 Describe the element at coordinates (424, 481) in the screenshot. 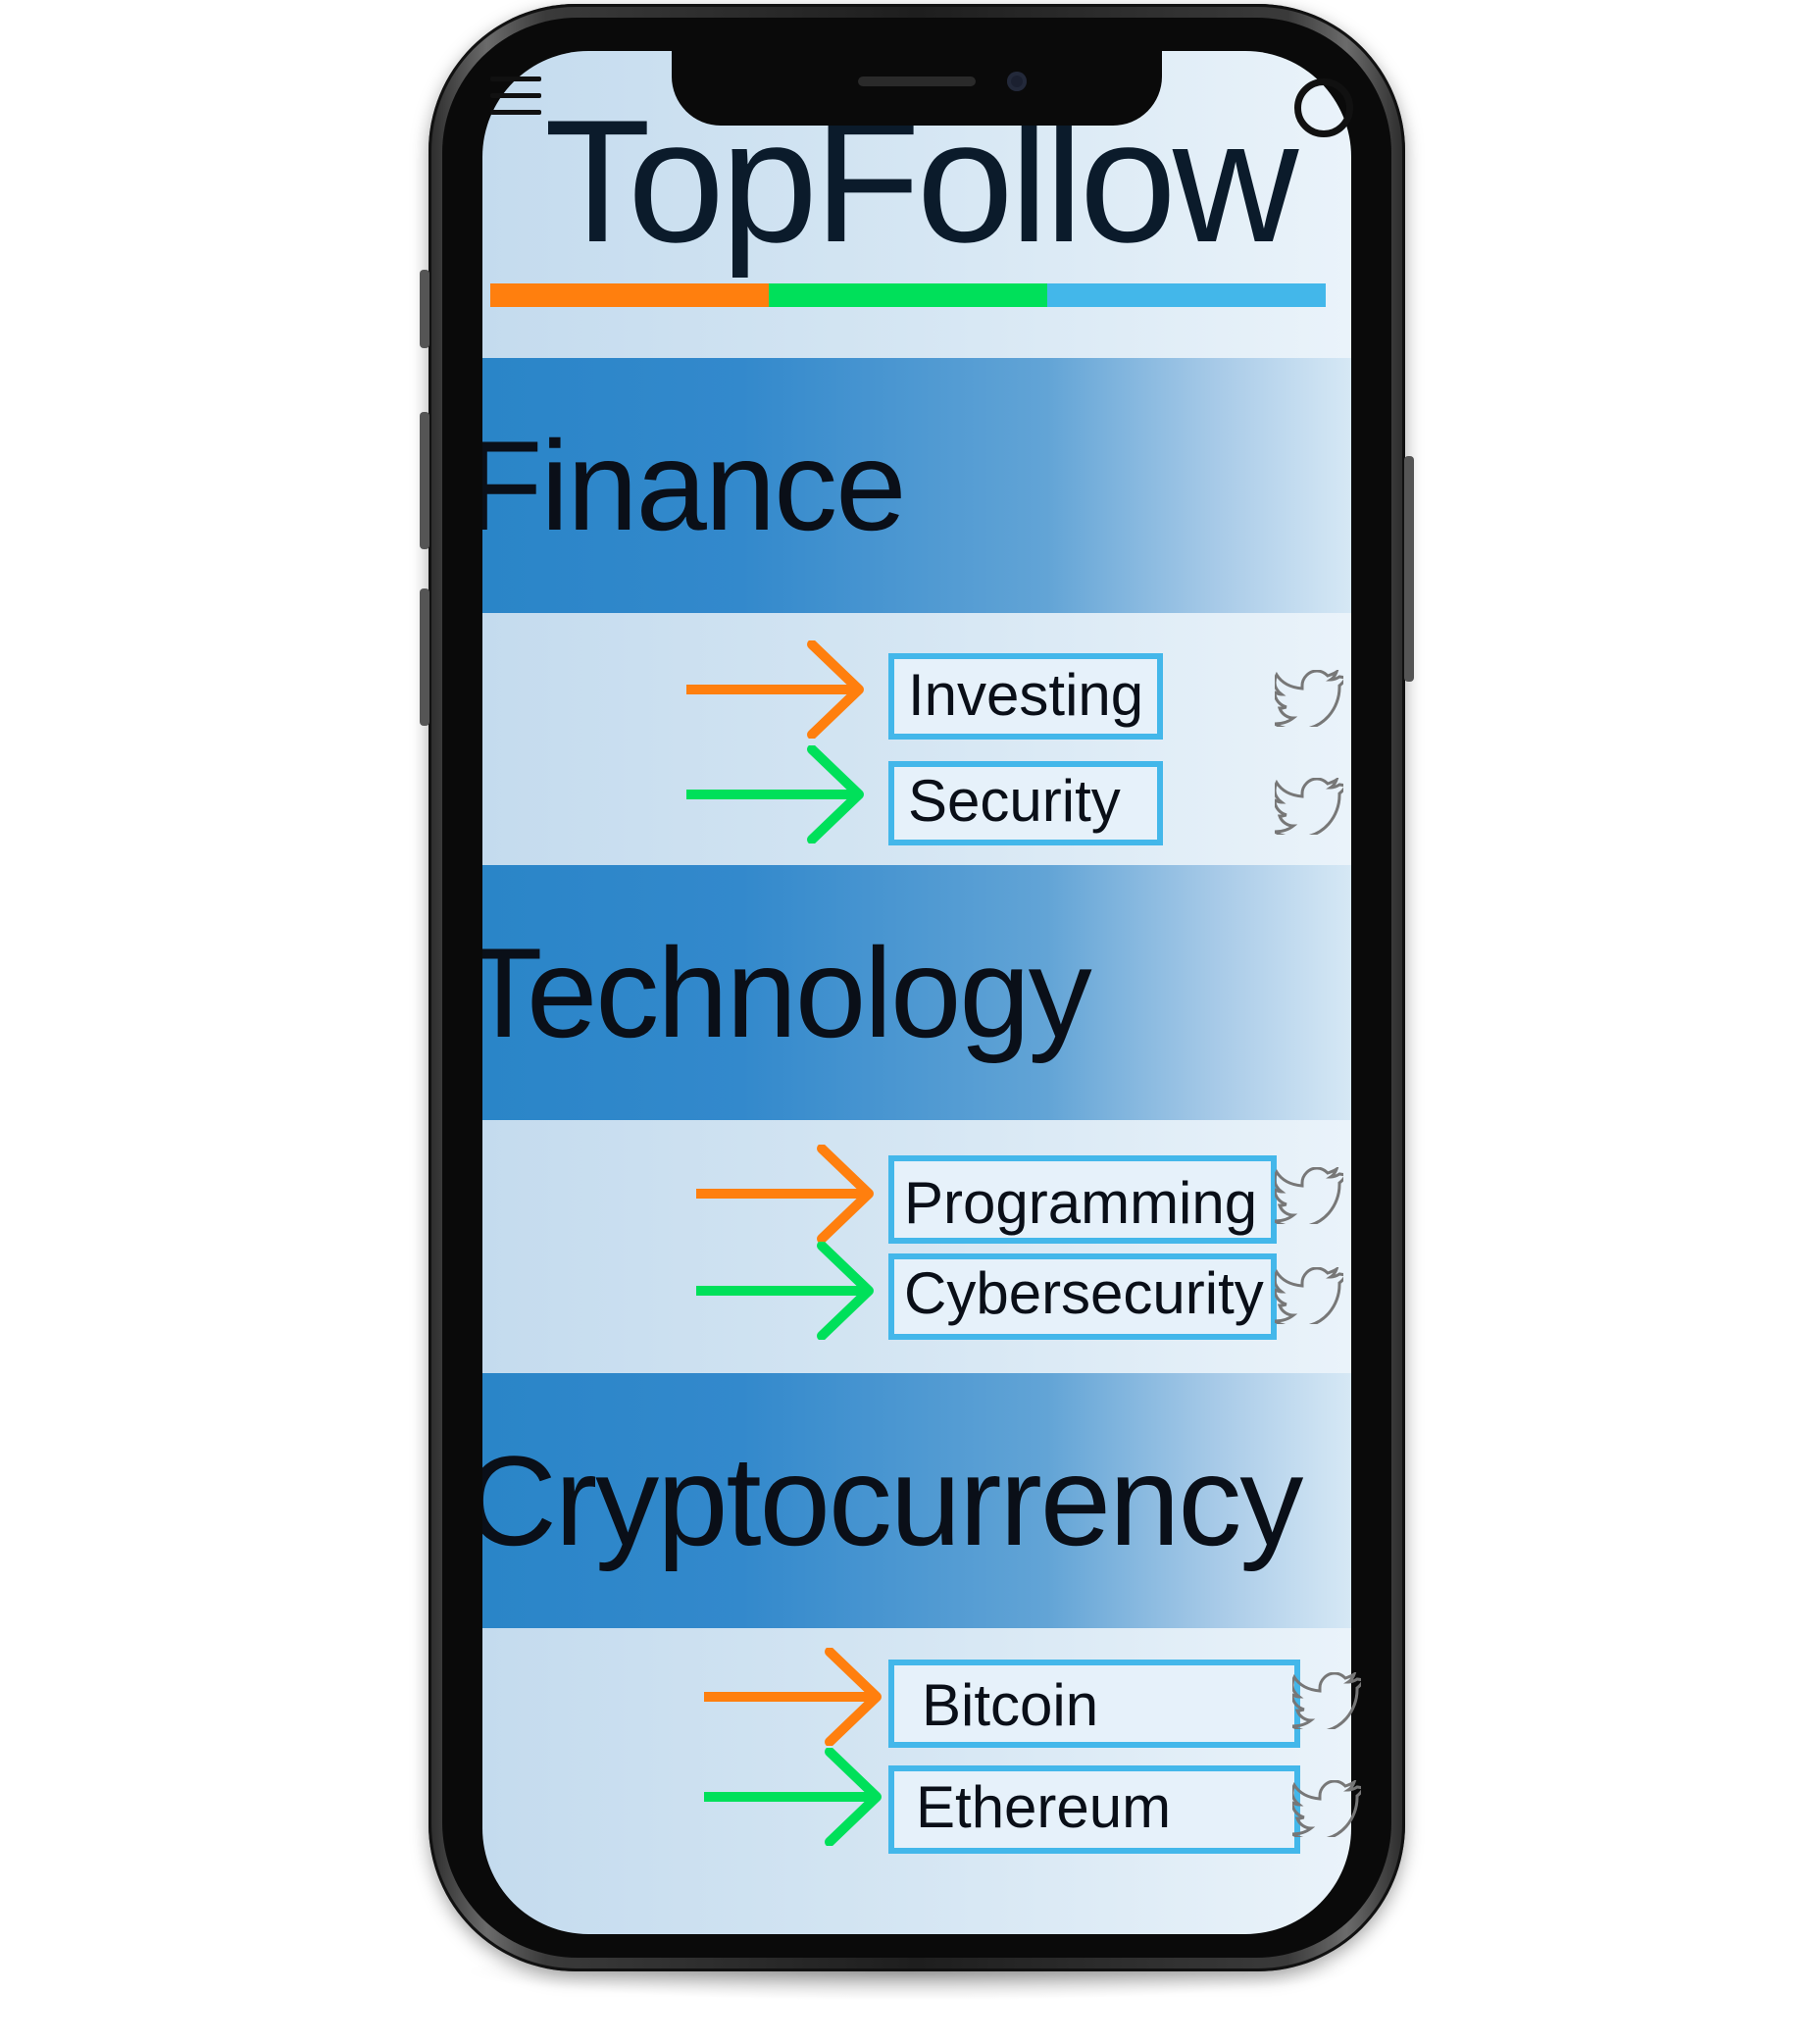

I see `volume-button-middle` at that location.